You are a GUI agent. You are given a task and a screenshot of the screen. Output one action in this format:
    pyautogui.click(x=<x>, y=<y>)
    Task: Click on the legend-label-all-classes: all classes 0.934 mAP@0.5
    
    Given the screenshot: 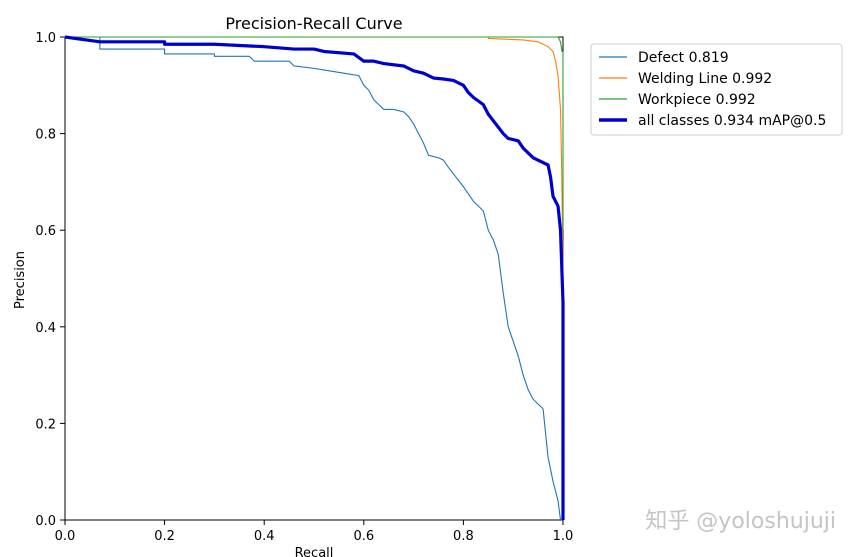 What is the action you would take?
    pyautogui.click(x=732, y=121)
    